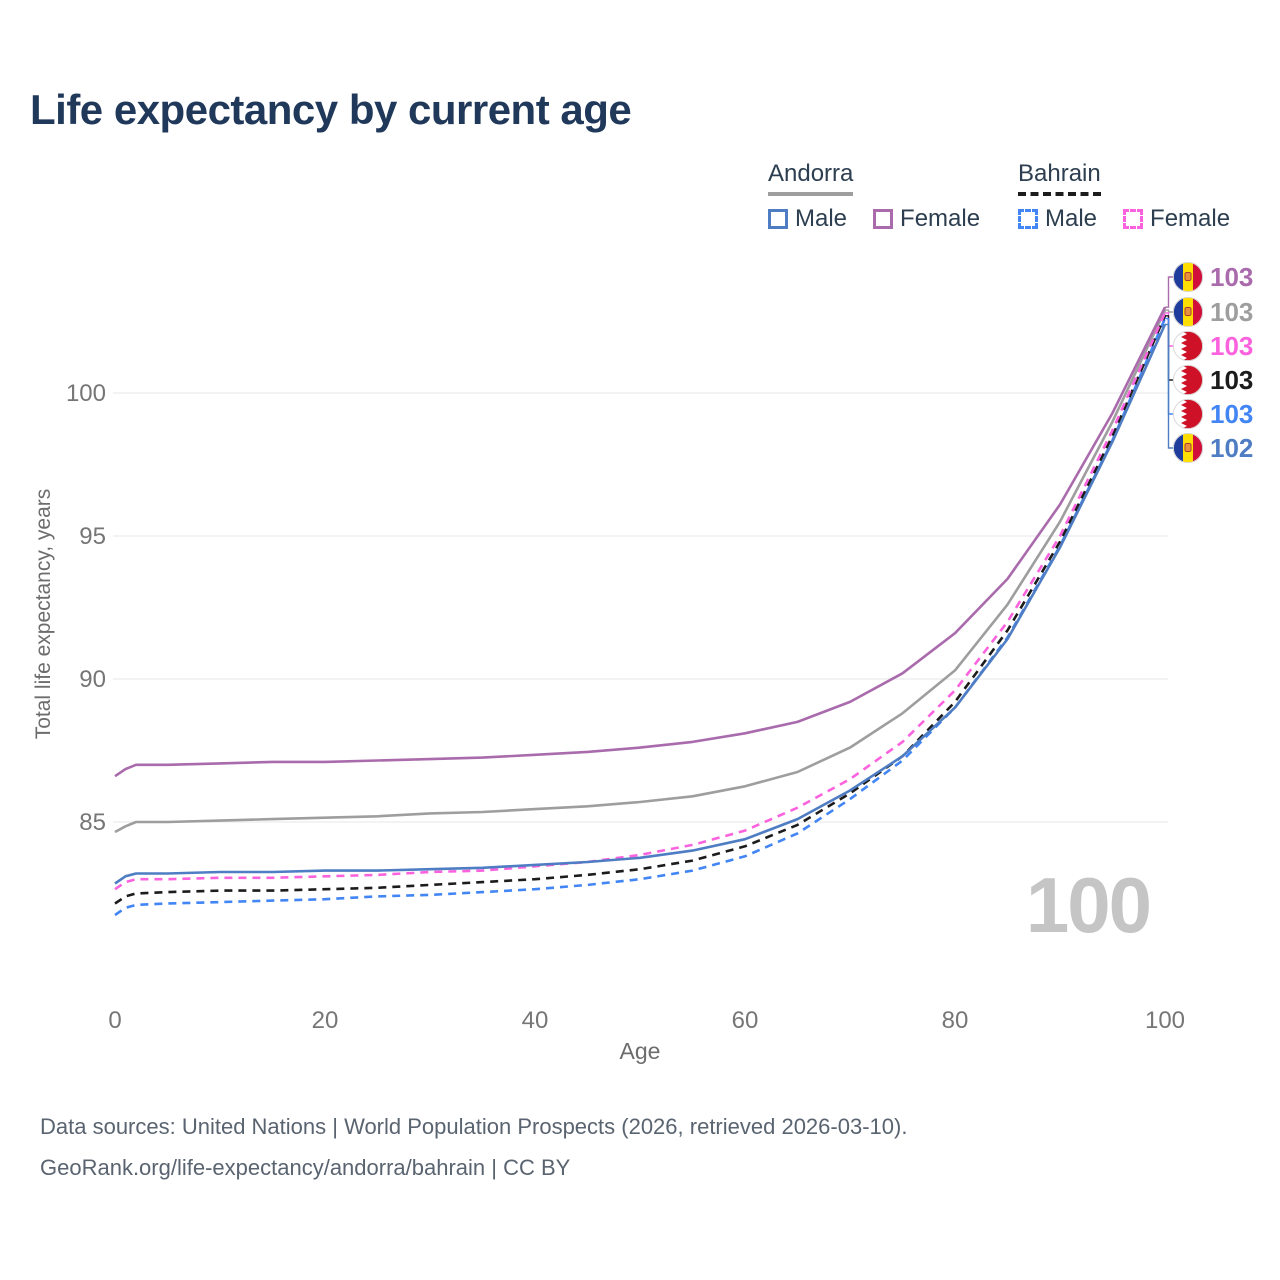  I want to click on legend-swatch-bahrain-male, so click(1028, 219).